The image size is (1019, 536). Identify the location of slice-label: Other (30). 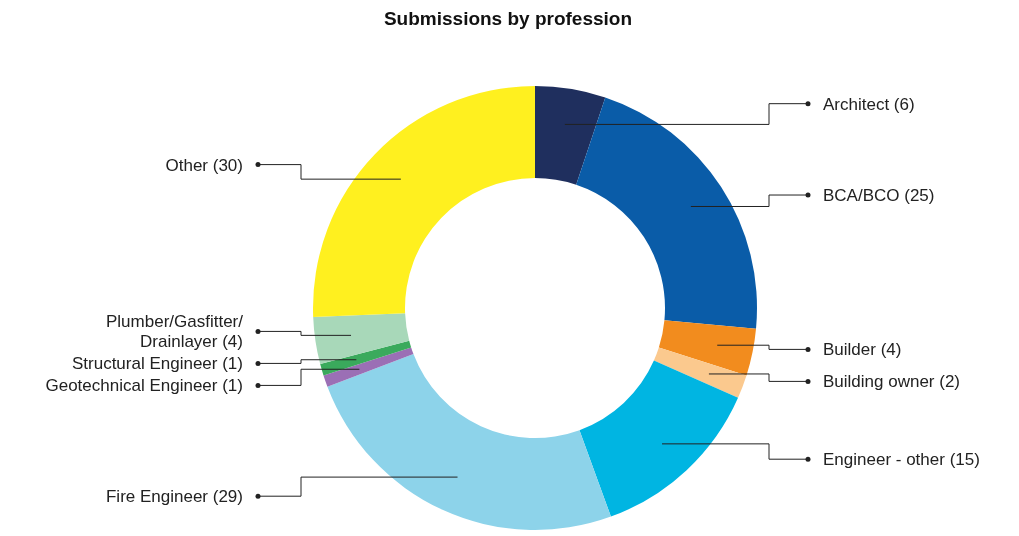
(204, 165).